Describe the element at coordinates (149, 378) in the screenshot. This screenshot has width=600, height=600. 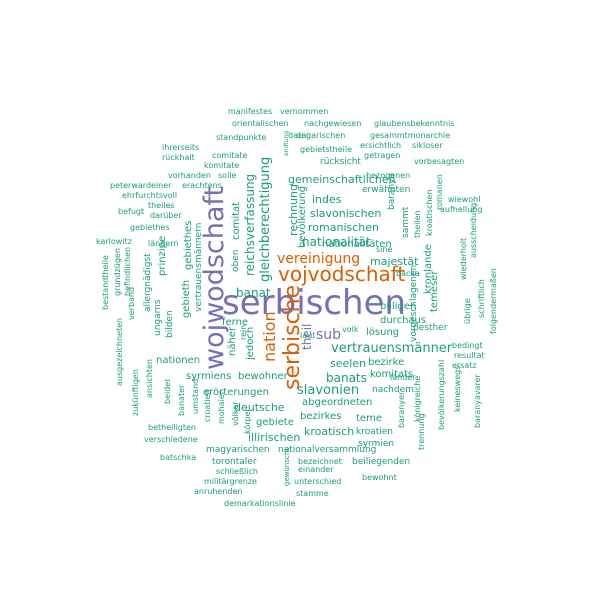
I see `word-ansichten: ansichten` at that location.